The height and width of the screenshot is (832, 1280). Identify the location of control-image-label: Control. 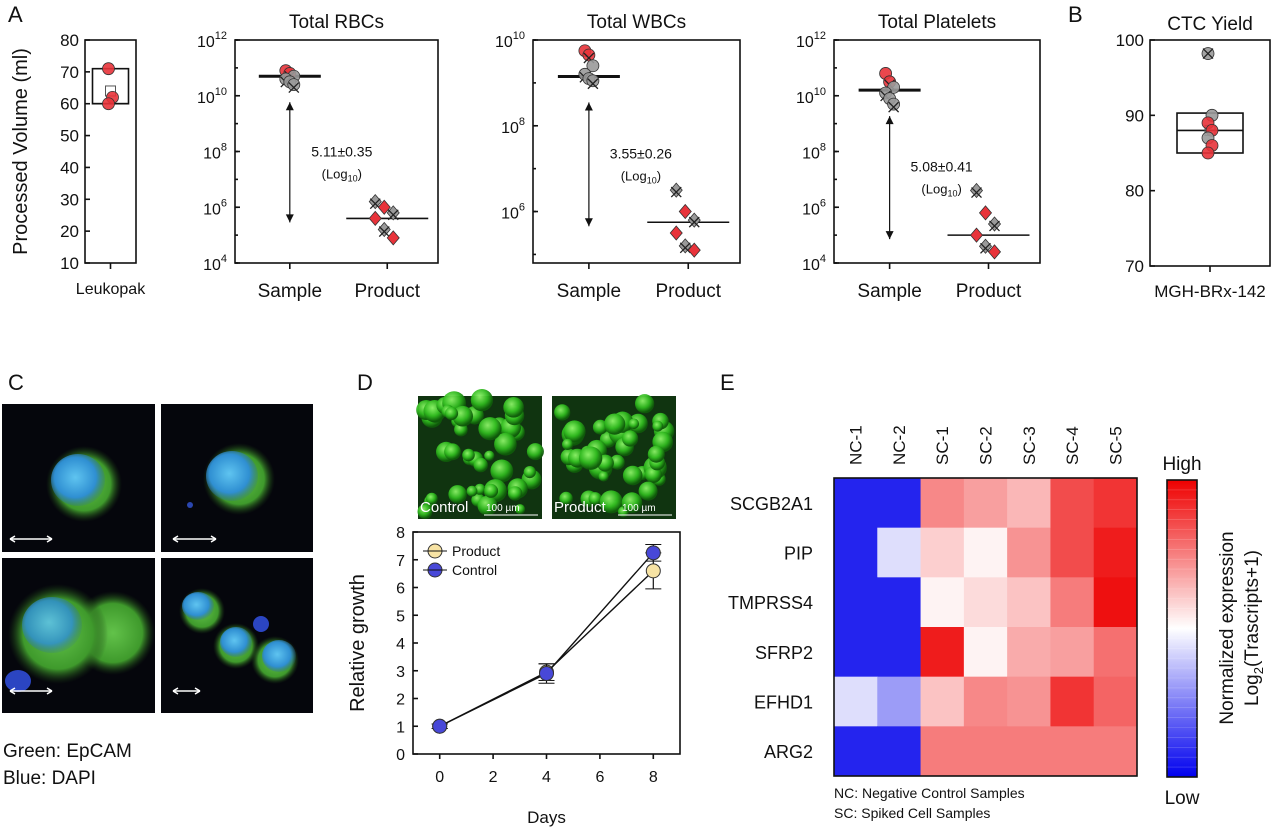
(444, 507).